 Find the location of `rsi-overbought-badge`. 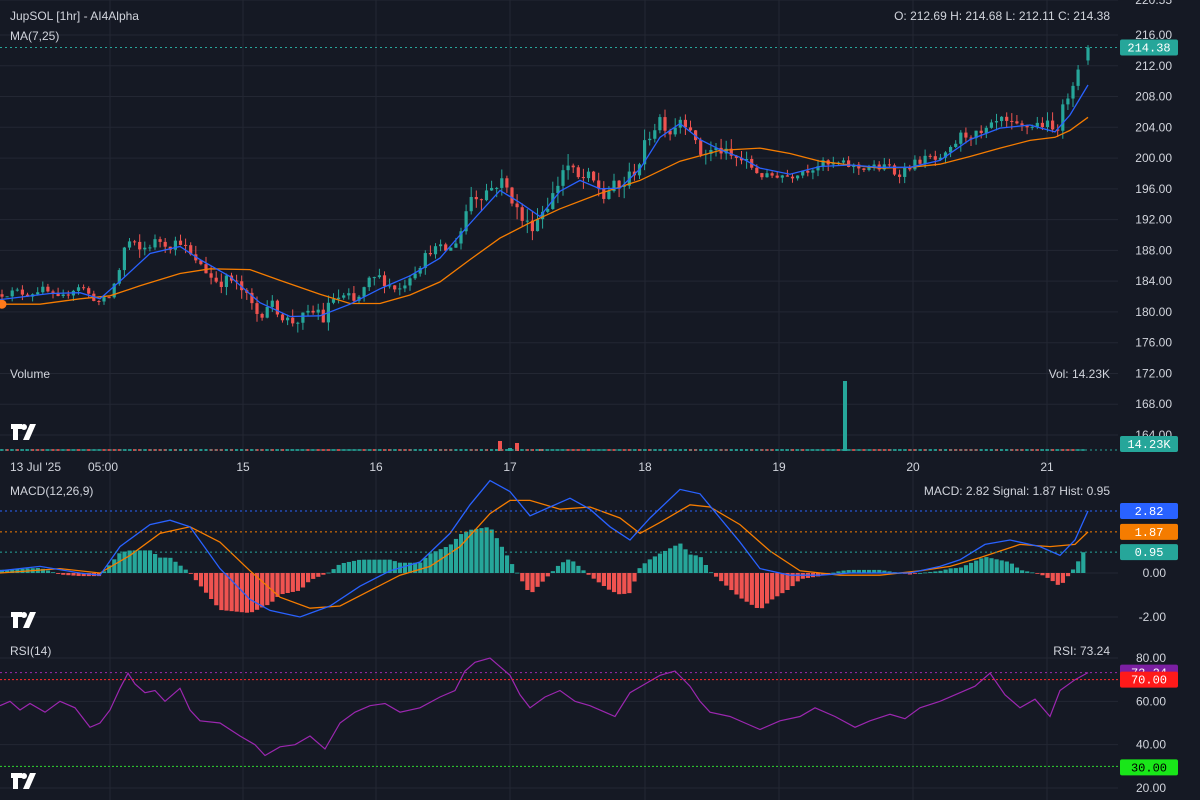

rsi-overbought-badge is located at coordinates (1149, 679).